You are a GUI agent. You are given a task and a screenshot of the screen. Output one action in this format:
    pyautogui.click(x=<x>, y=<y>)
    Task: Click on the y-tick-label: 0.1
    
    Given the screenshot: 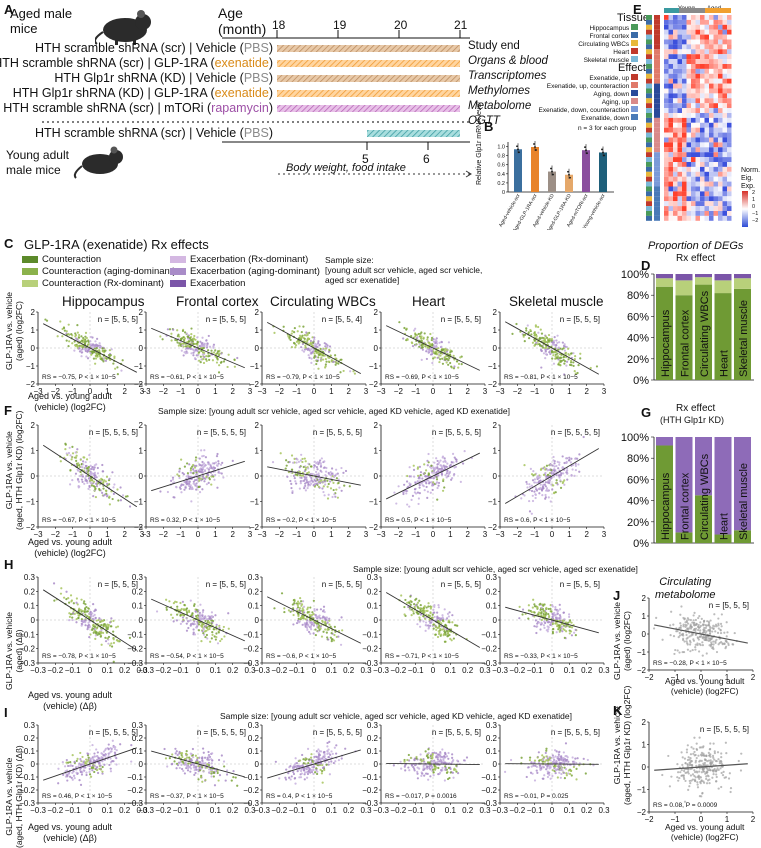 What is the action you would take?
    pyautogui.click(x=30, y=606)
    